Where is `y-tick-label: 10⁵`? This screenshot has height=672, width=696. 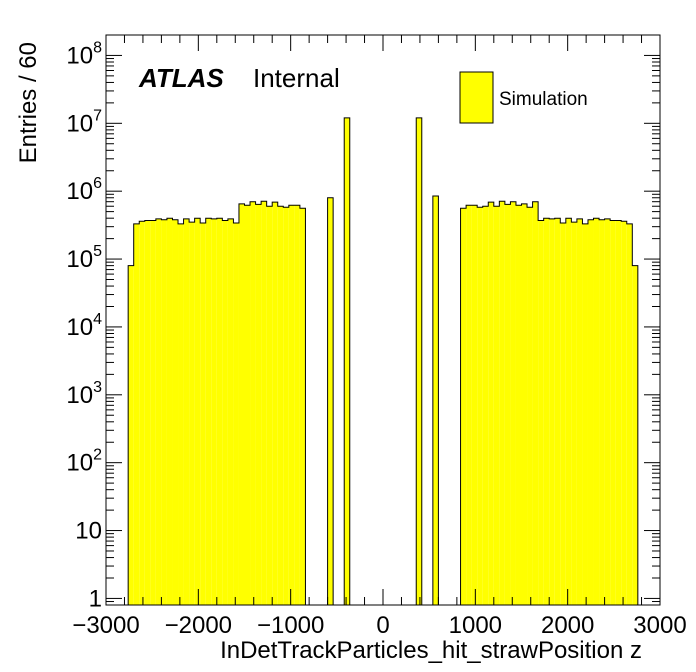
y-tick-label: 10⁵ is located at coordinates (84, 258).